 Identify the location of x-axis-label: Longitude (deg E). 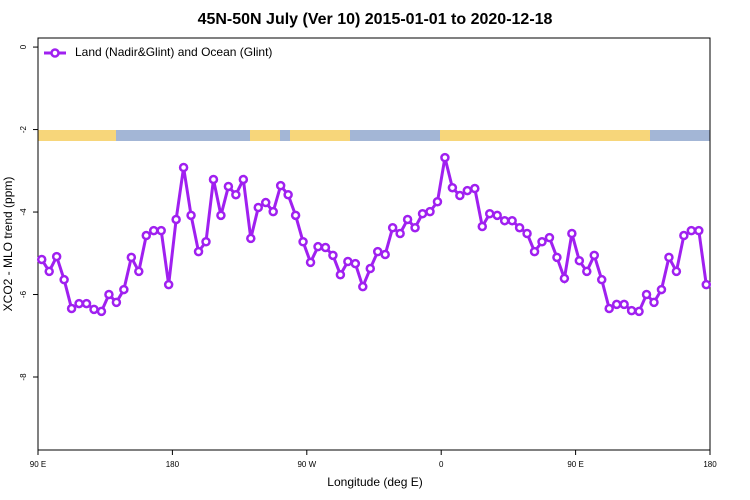
(374, 482).